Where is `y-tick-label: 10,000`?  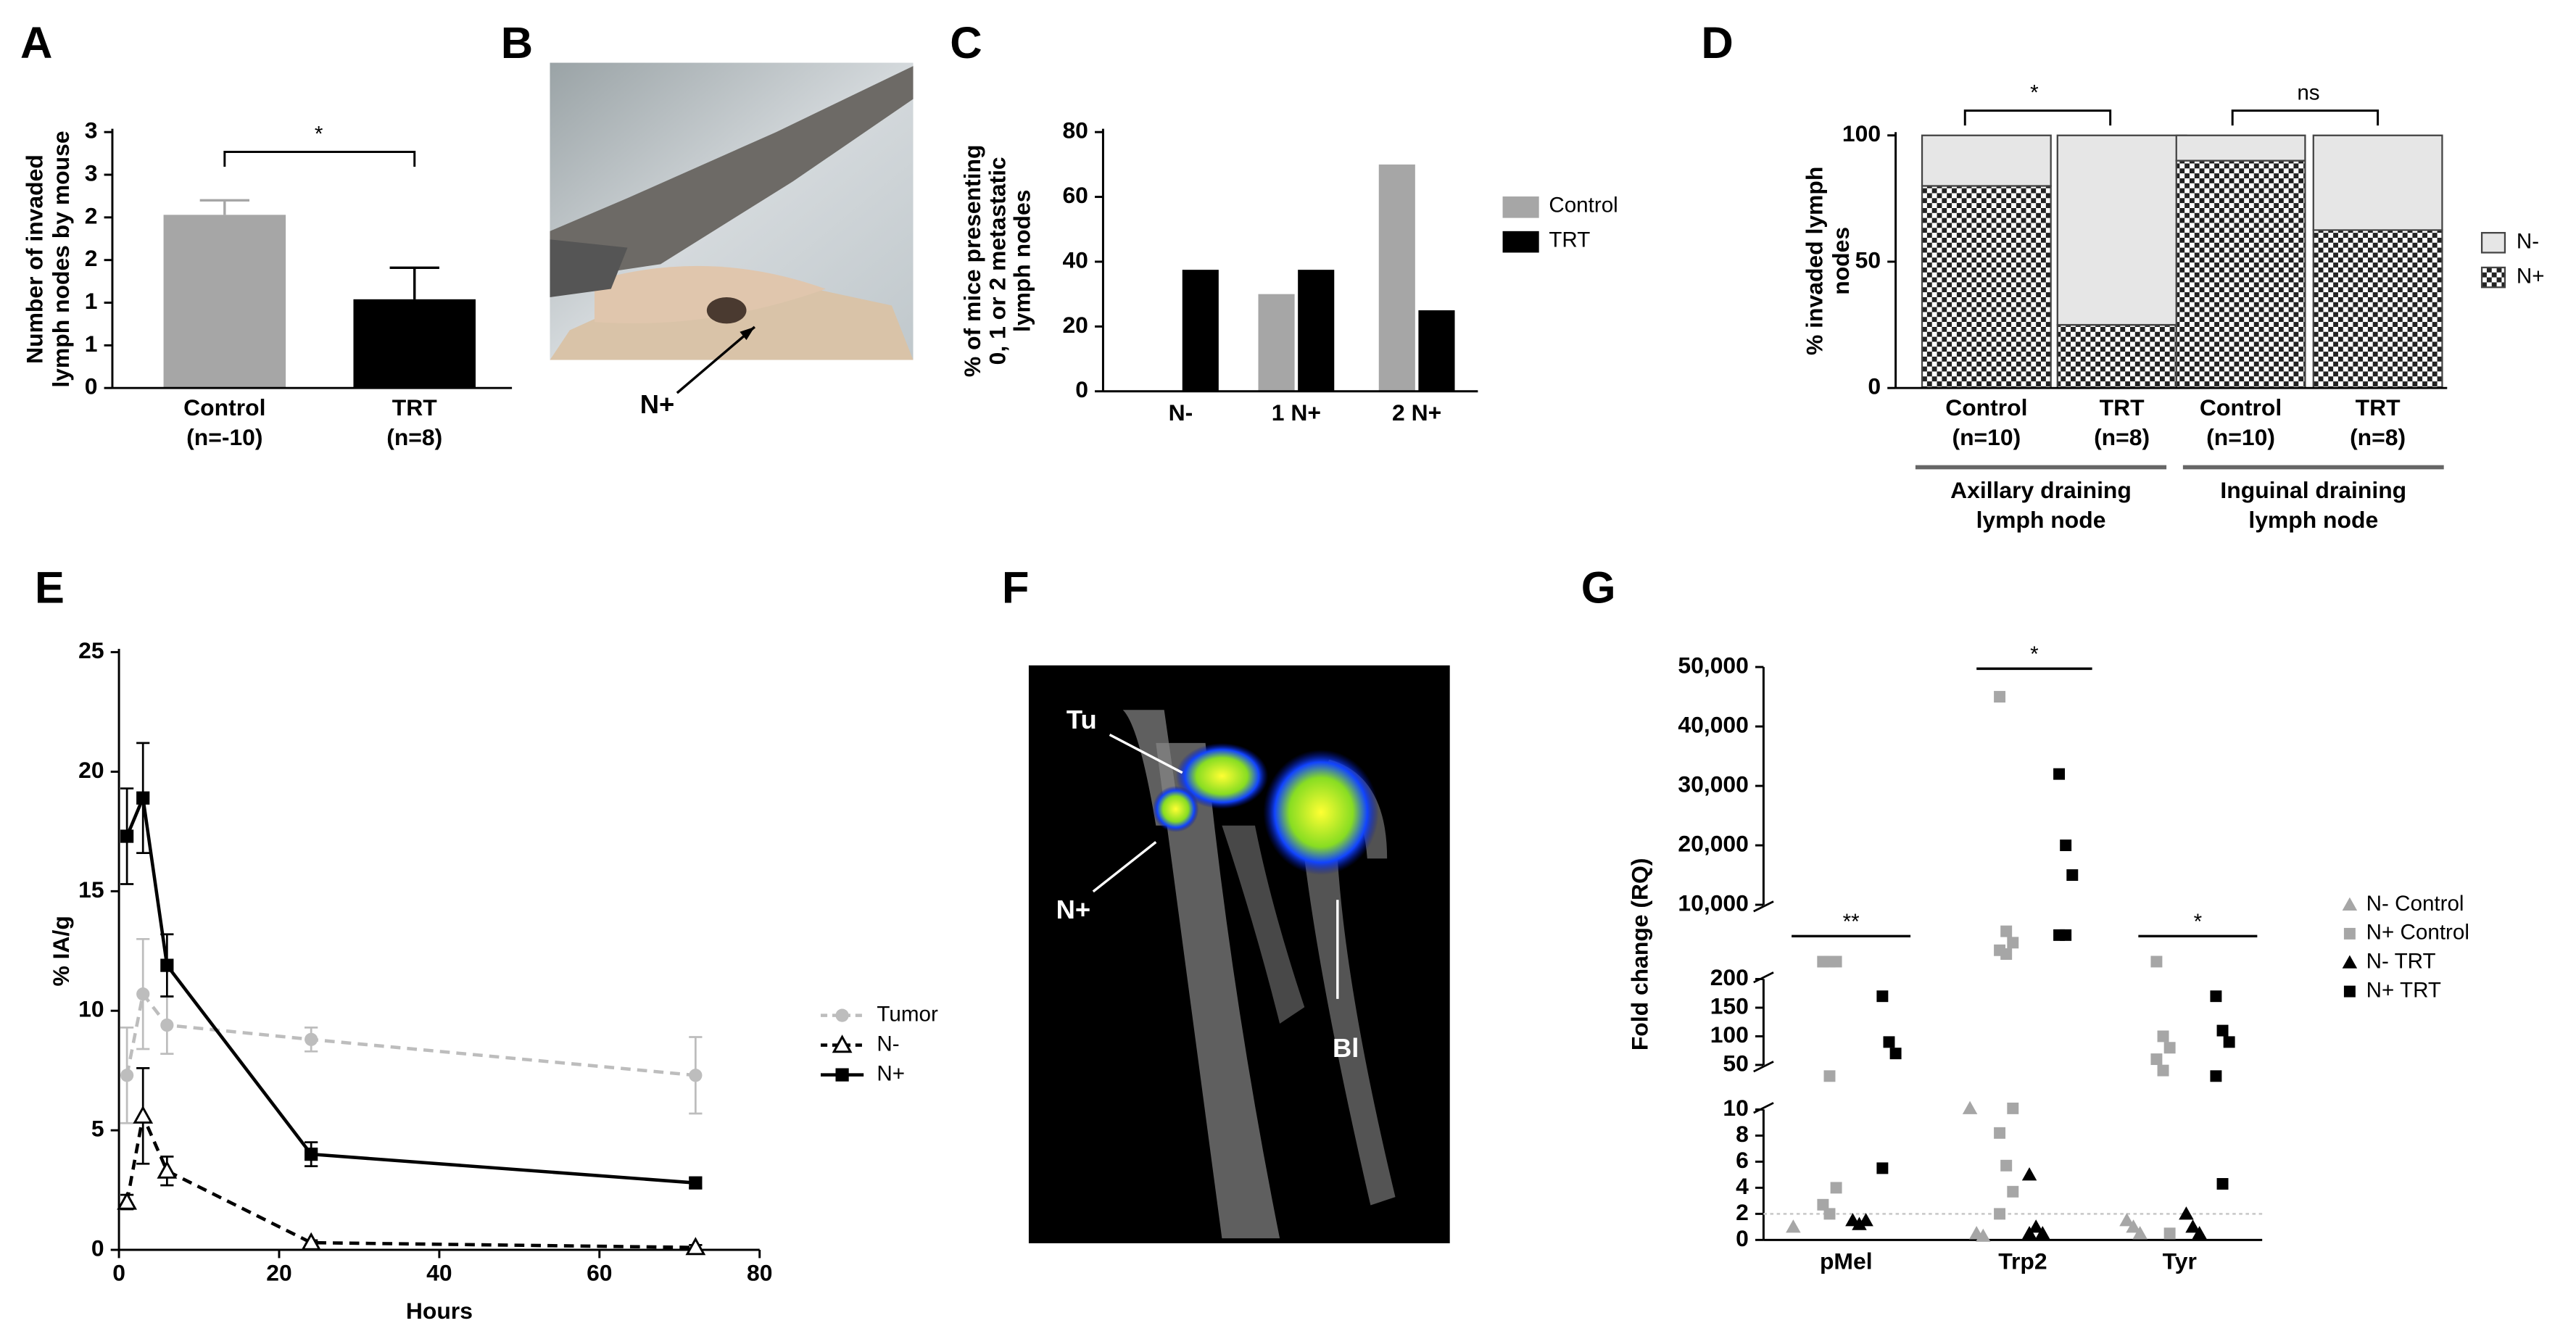 y-tick-label: 10,000 is located at coordinates (1713, 903).